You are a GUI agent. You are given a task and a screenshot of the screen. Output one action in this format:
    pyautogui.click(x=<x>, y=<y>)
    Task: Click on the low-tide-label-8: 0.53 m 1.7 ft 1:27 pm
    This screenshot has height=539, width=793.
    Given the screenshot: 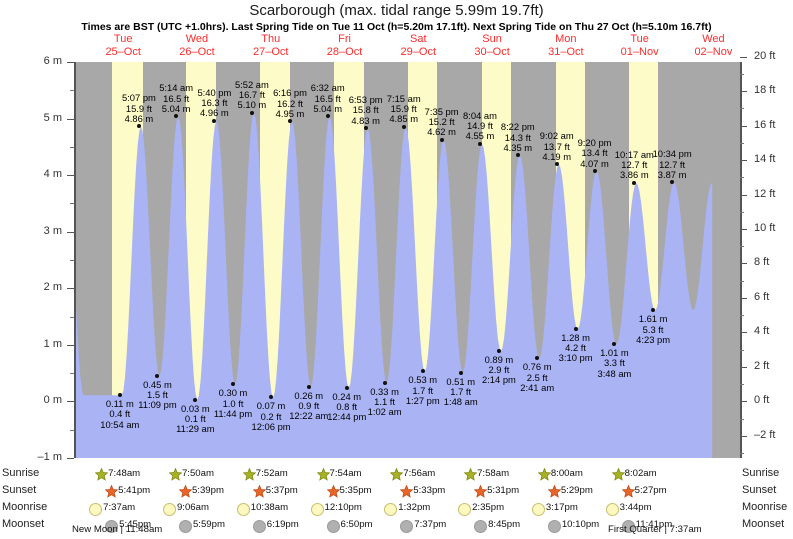 What is the action you would take?
    pyautogui.click(x=423, y=390)
    